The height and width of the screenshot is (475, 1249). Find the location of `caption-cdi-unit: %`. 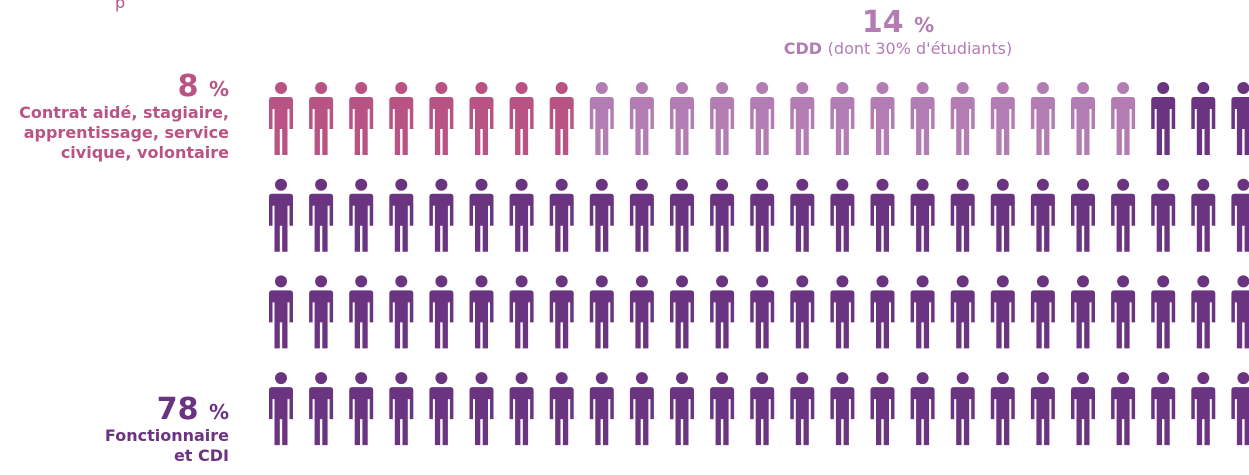

caption-cdi-unit: % is located at coordinates (219, 412).